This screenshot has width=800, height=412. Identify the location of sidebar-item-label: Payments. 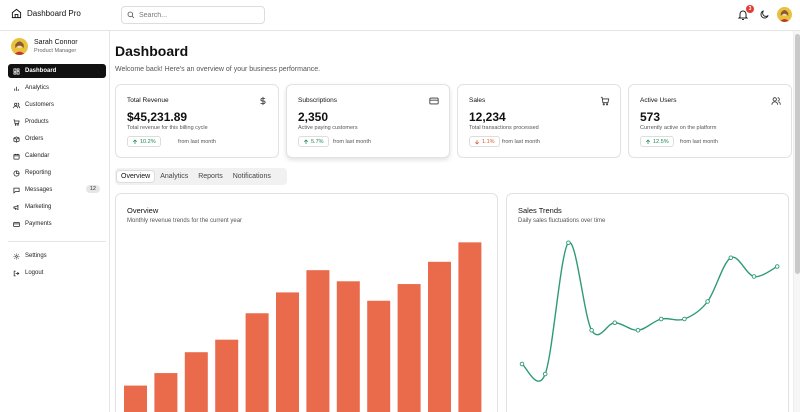
(38, 224).